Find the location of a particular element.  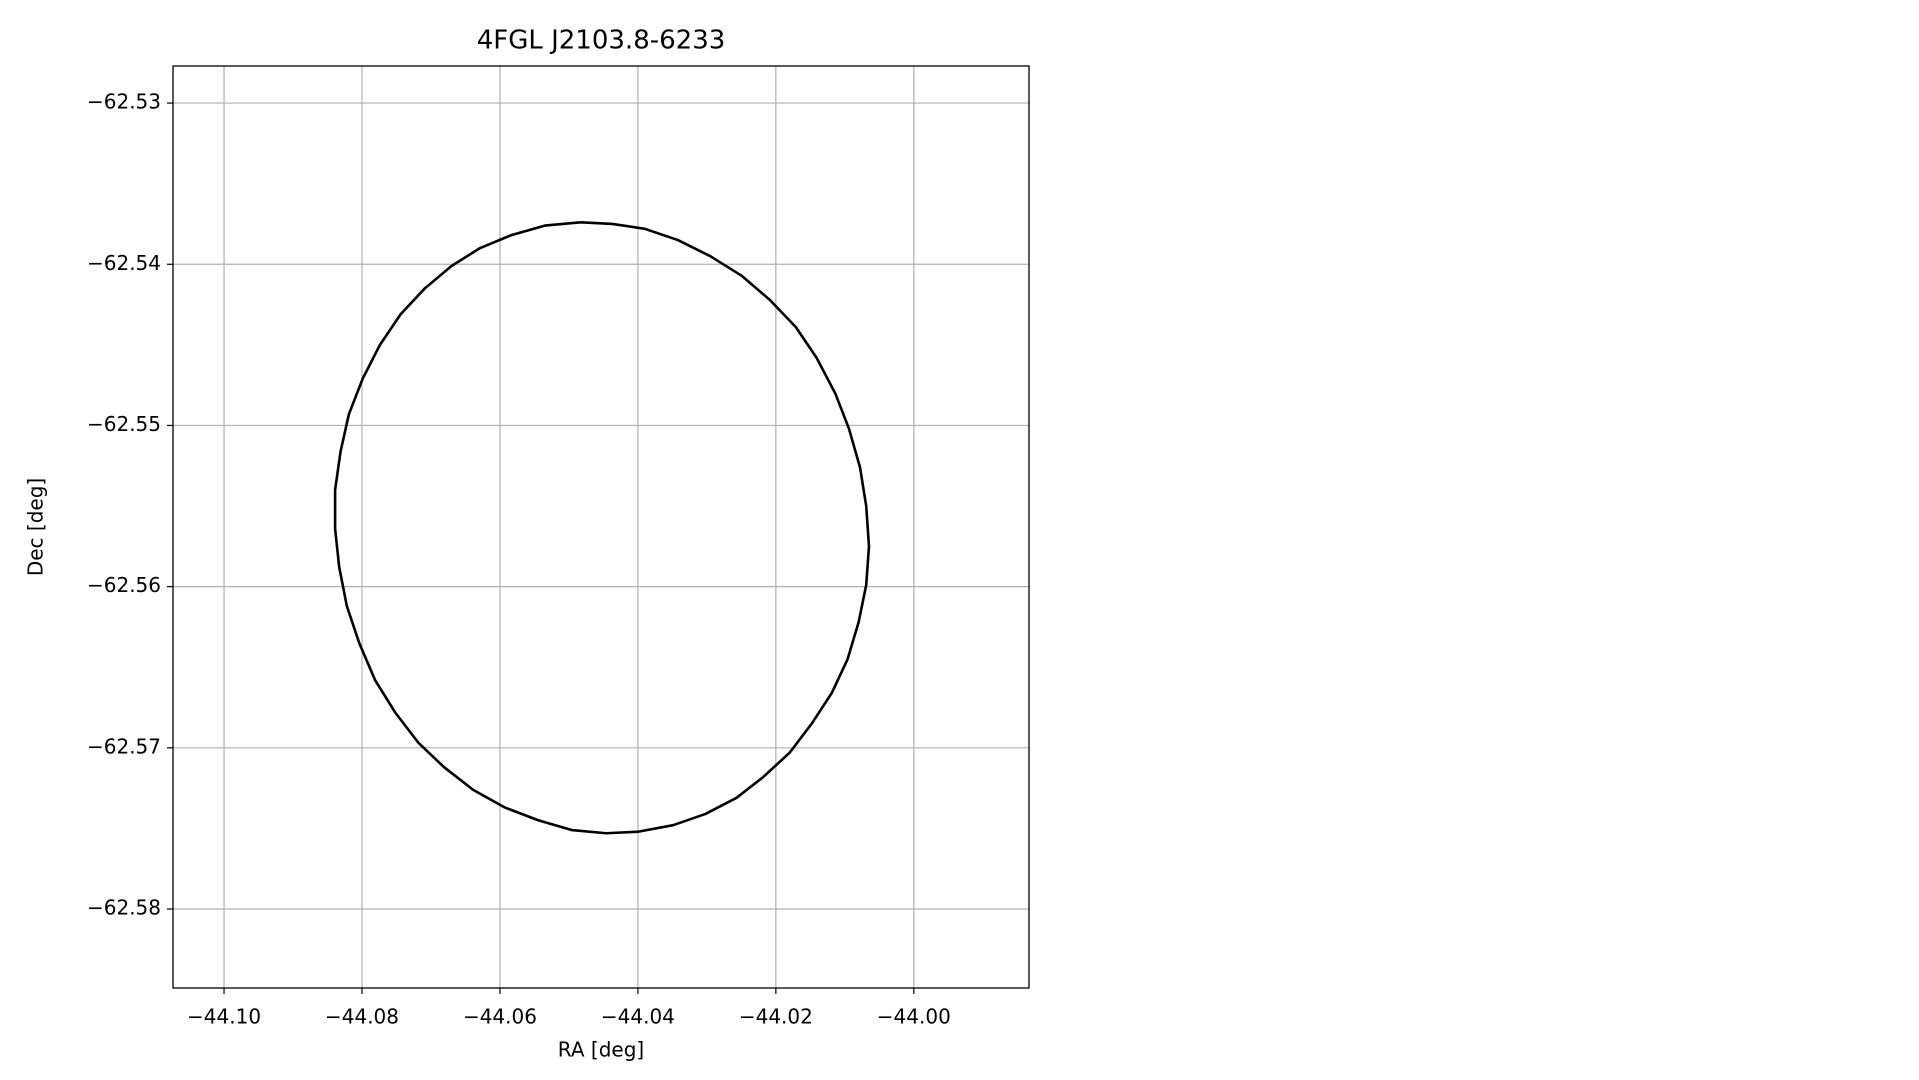

y-tick-label: −62.57 is located at coordinates (124, 746).